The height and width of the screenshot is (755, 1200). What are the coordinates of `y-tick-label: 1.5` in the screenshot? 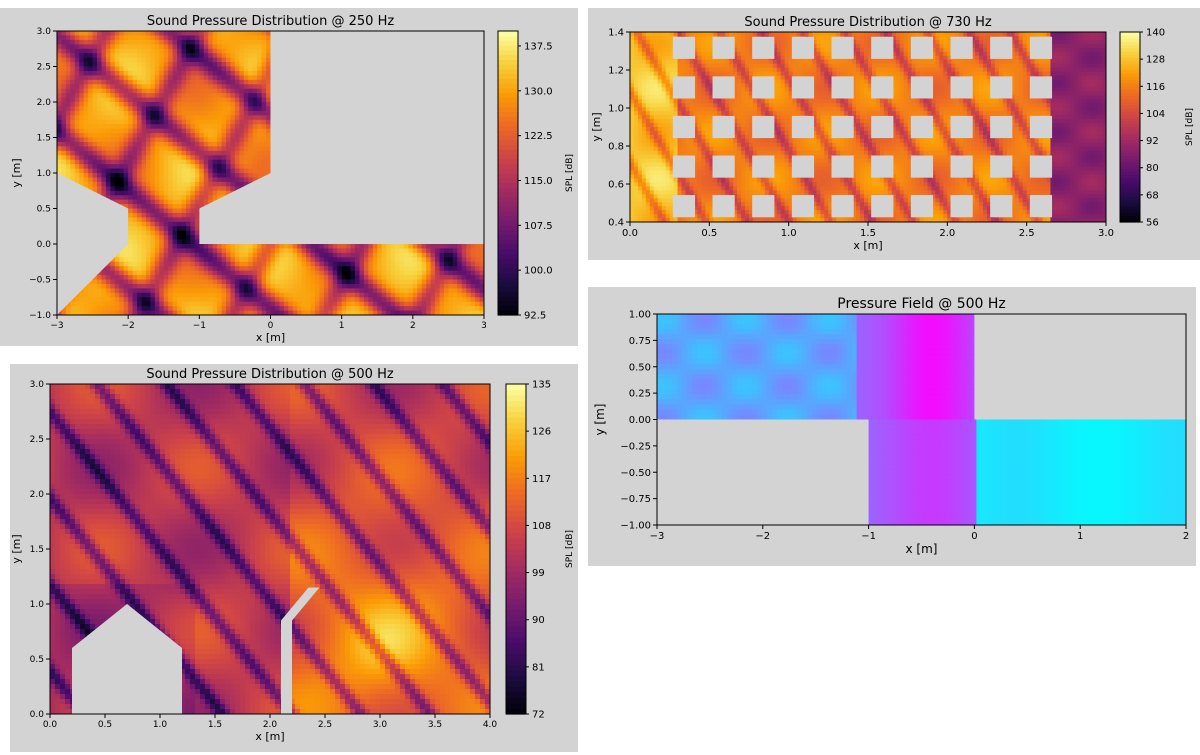 It's located at (44, 139).